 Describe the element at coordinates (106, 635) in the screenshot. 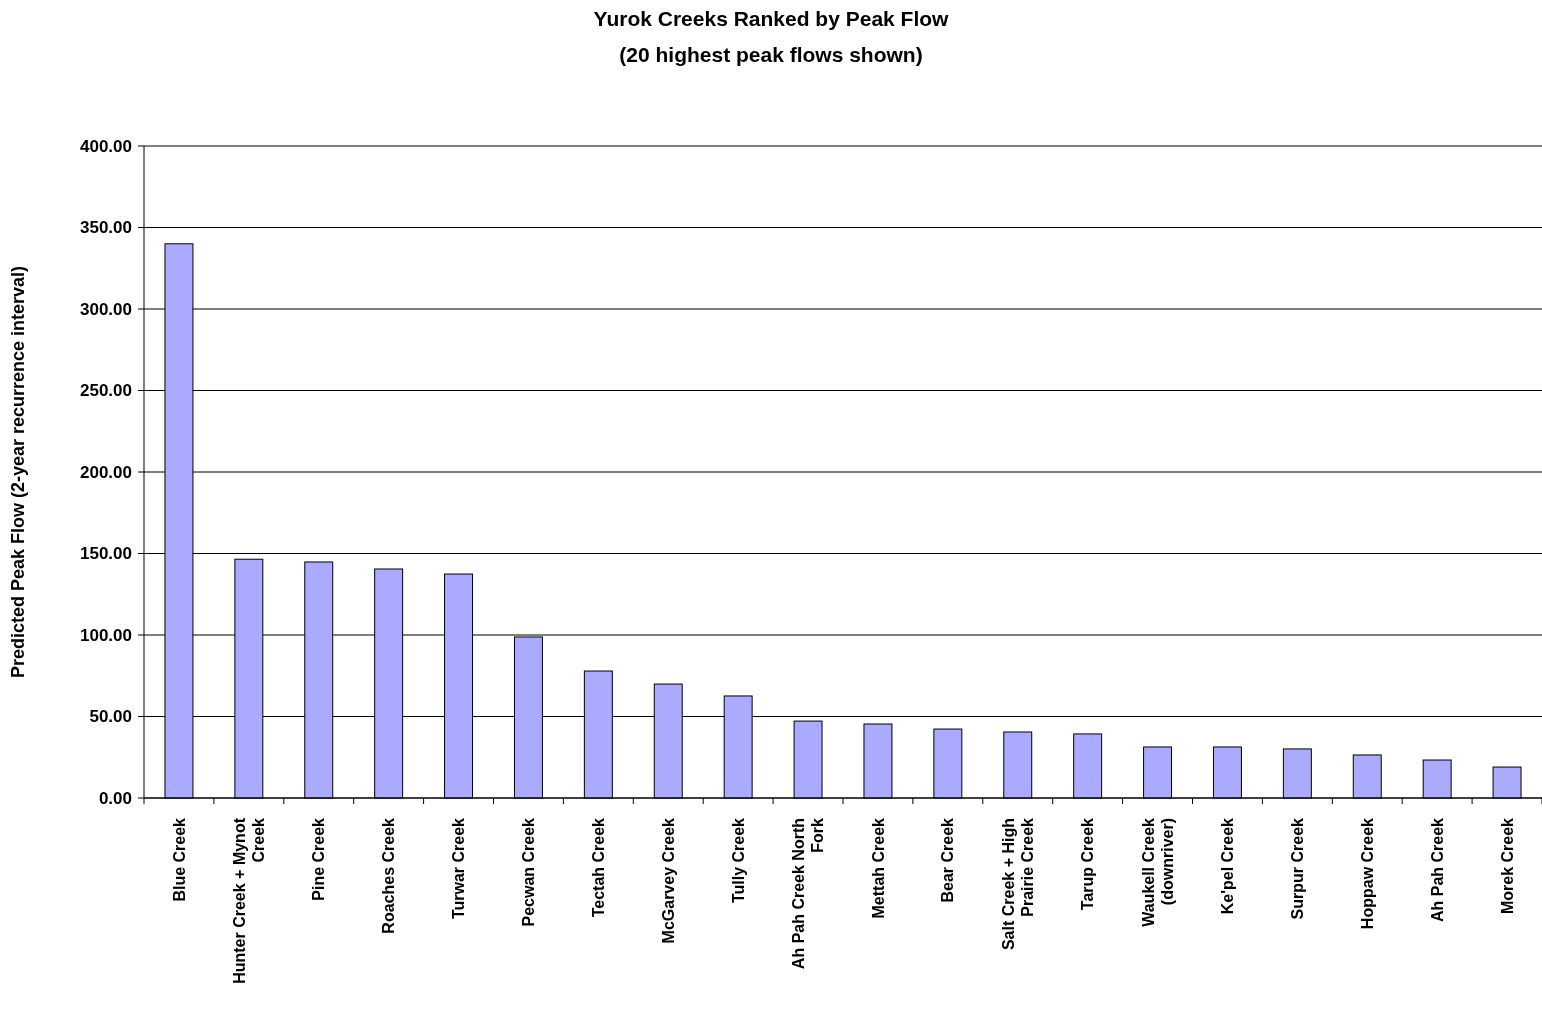

I see `y-tick-label: 100.00` at that location.